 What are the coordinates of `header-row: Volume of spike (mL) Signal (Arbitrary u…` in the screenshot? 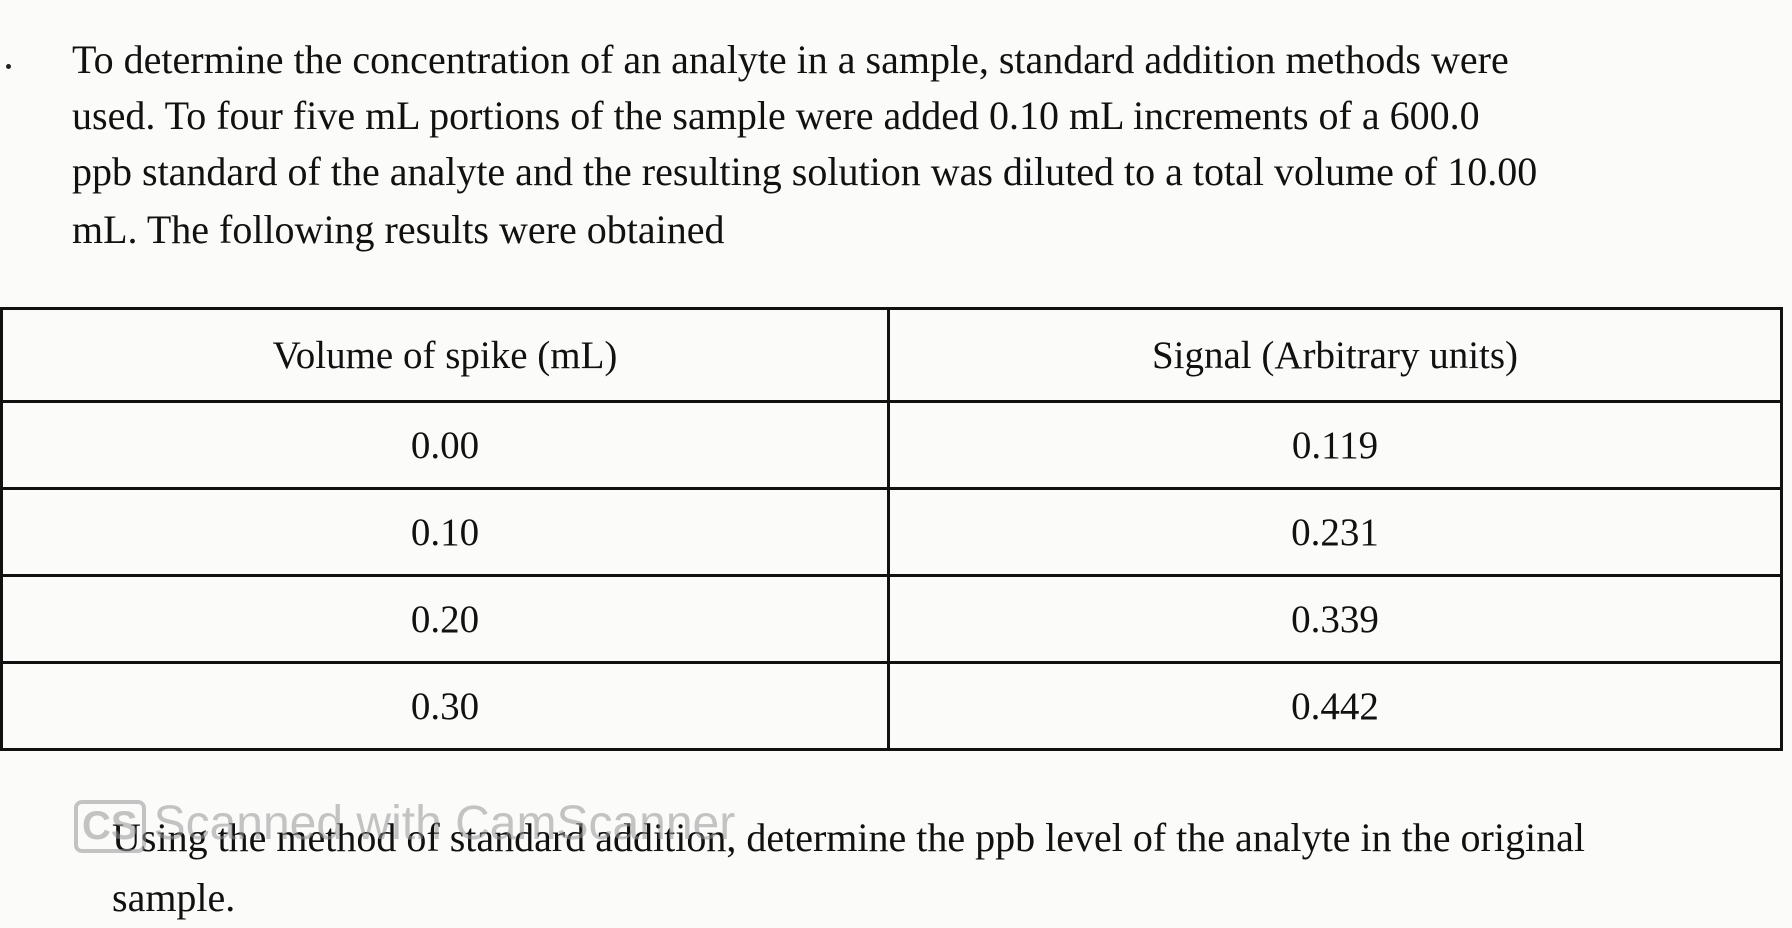 It's located at (891, 355).